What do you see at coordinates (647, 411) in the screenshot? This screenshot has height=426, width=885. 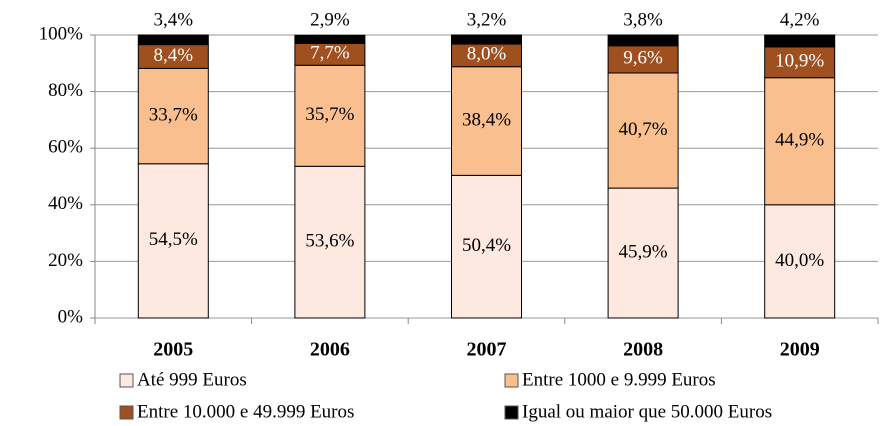 I see `legend-label: Igual ou maior que 50.000 Euros` at bounding box center [647, 411].